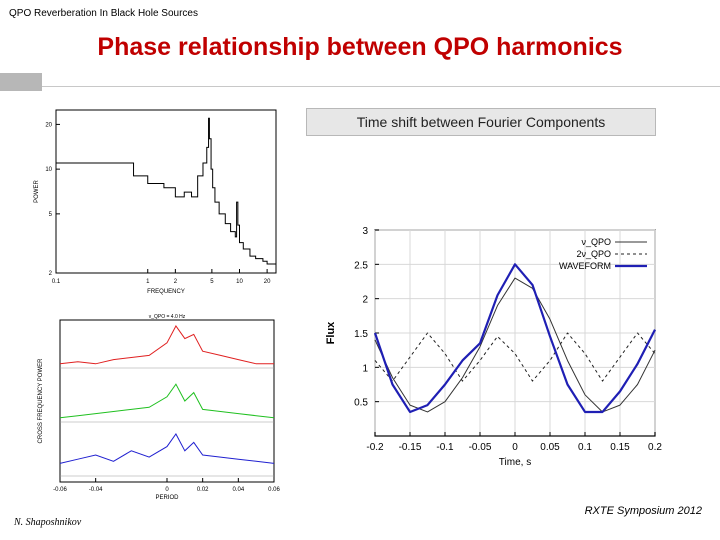 The width and height of the screenshot is (720, 540). Describe the element at coordinates (365, 368) in the screenshot. I see `y-tick-label: 1` at that location.